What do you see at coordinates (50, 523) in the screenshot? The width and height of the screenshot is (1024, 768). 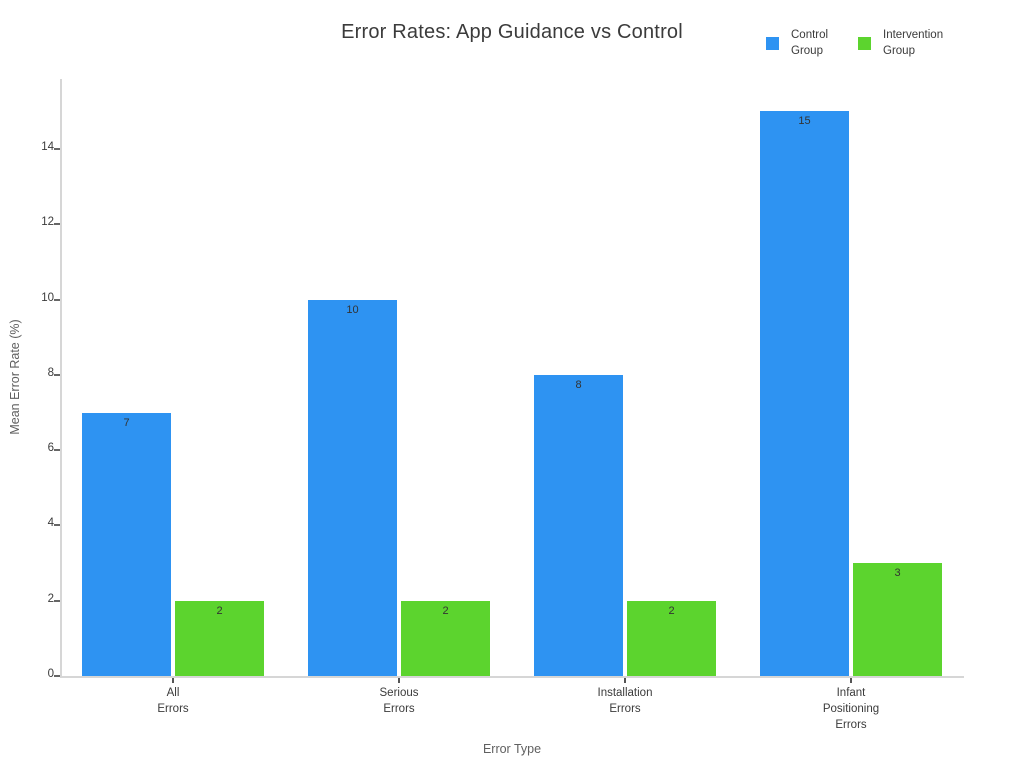 I see `y-tick-label: 4` at bounding box center [50, 523].